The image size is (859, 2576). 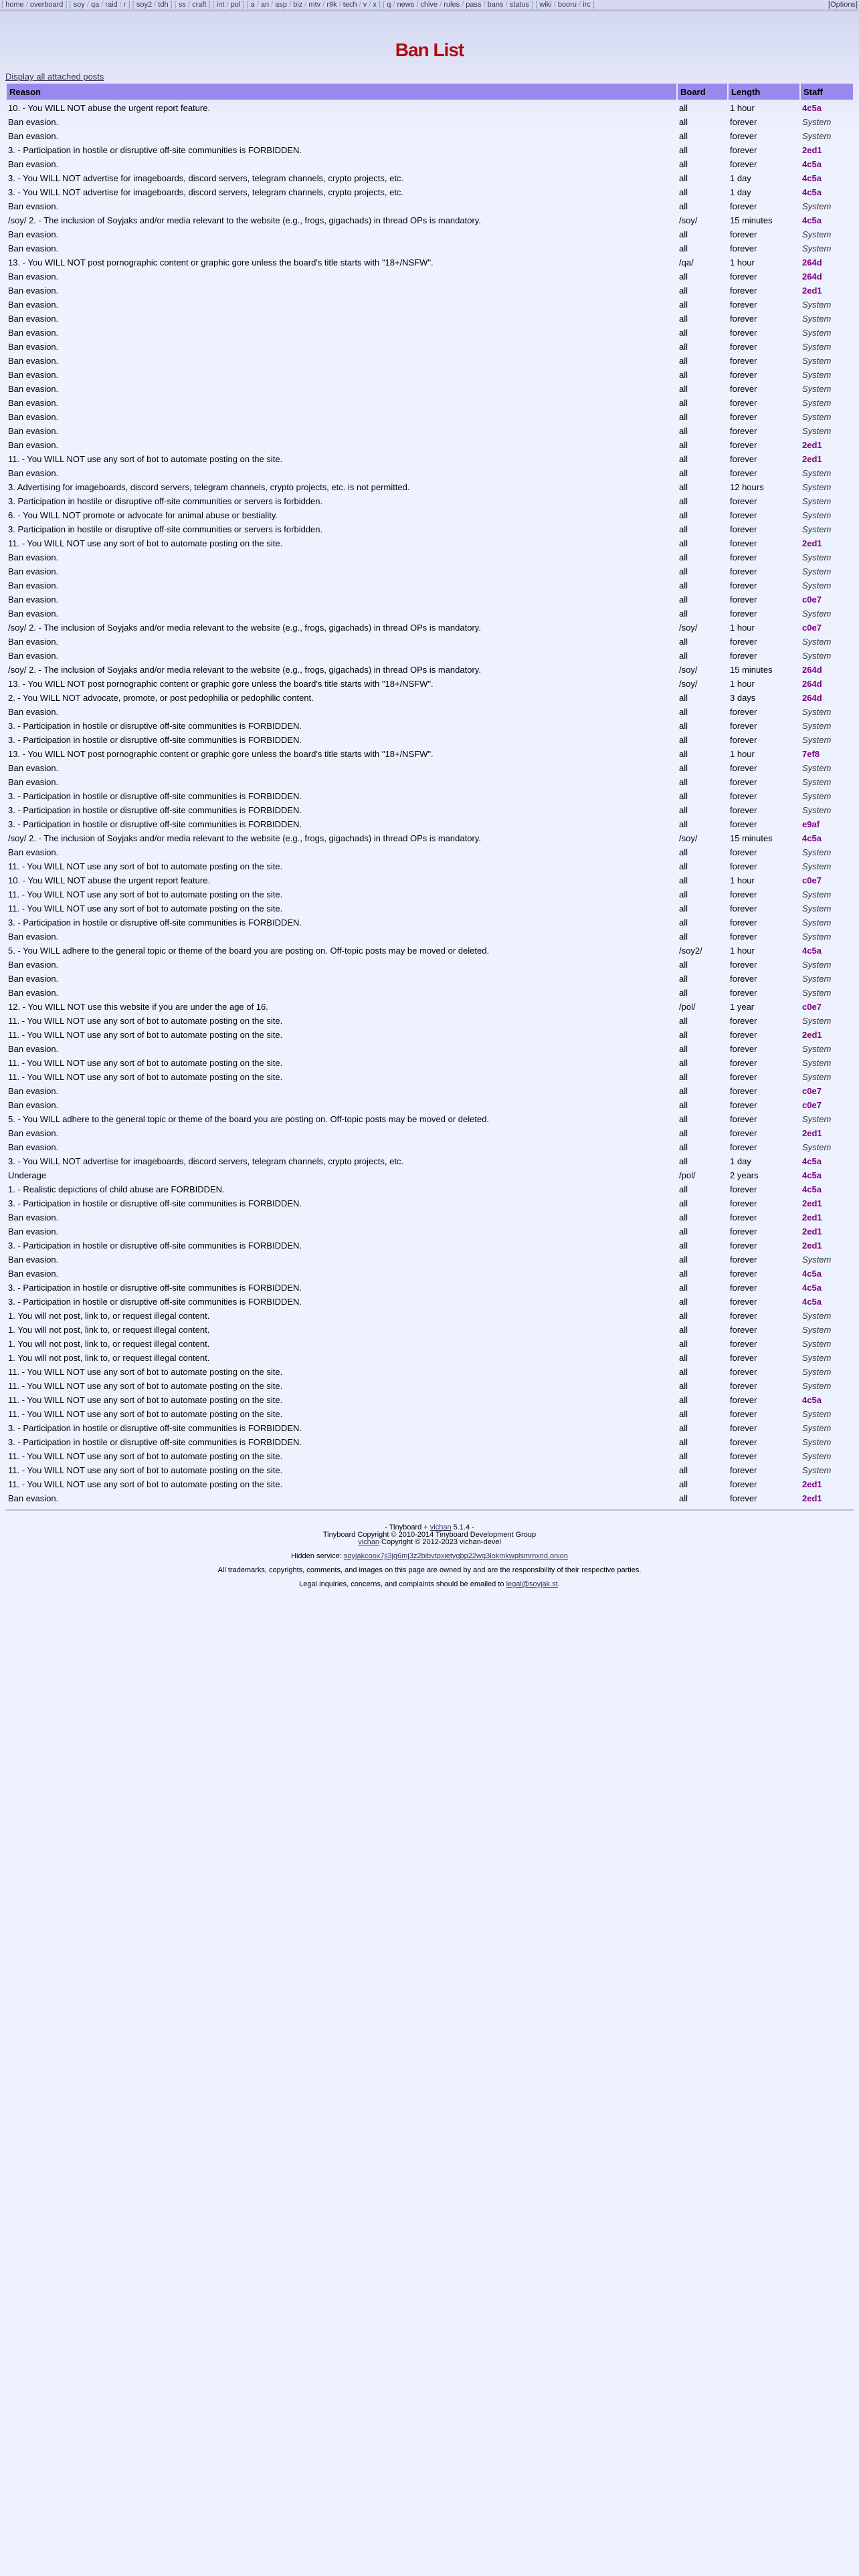 What do you see at coordinates (112, 5) in the screenshot?
I see `nav-link-raid: raid` at bounding box center [112, 5].